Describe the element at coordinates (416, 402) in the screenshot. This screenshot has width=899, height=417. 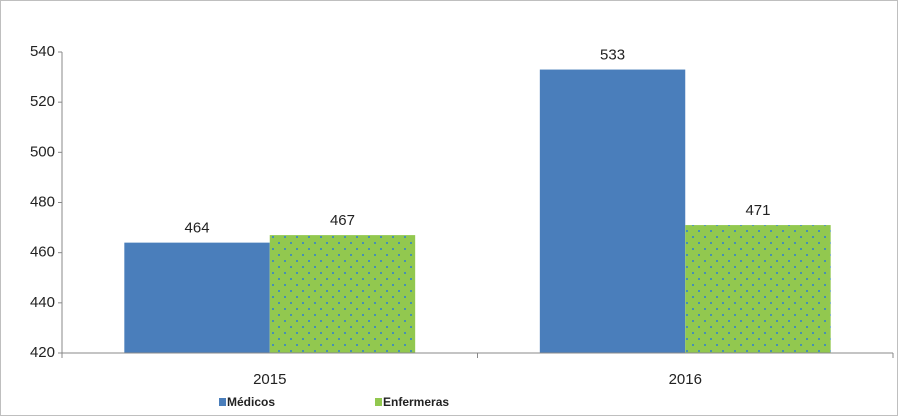
I see `legend-label: Enfermeras` at that location.